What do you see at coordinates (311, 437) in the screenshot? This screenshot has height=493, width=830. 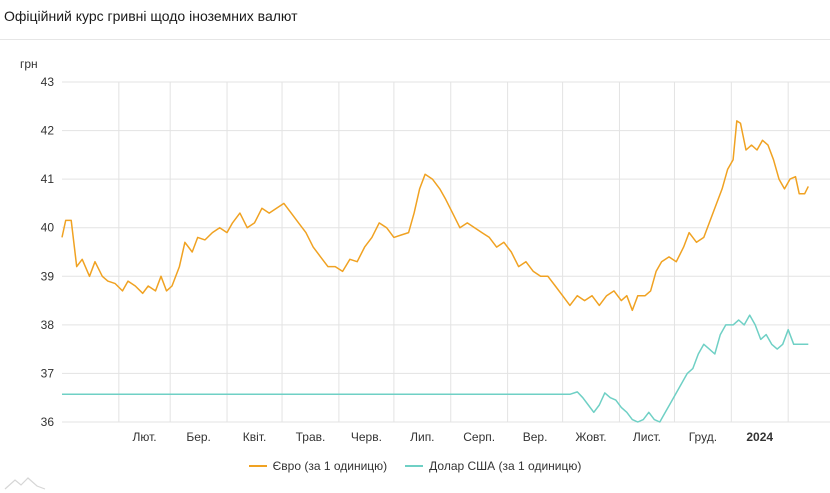 I see `x-tick-label: Трав.` at bounding box center [311, 437].